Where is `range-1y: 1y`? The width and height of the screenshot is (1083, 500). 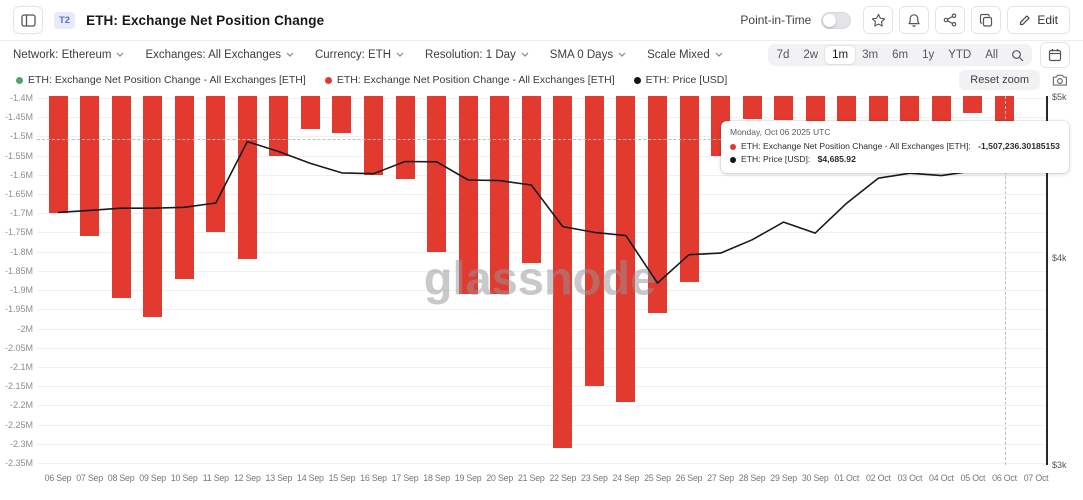
range-1y: 1y is located at coordinates (928, 54).